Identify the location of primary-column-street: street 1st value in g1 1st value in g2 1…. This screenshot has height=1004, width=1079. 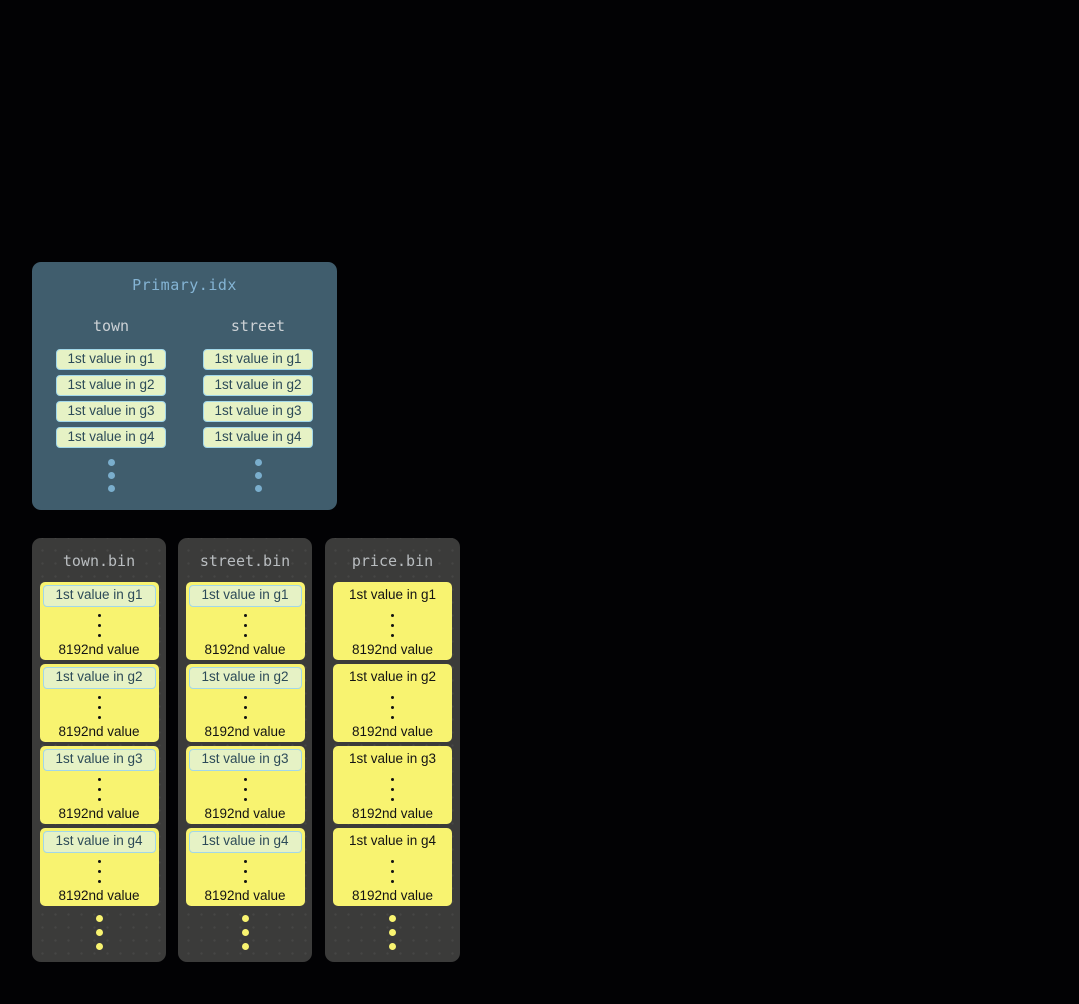
(258, 391).